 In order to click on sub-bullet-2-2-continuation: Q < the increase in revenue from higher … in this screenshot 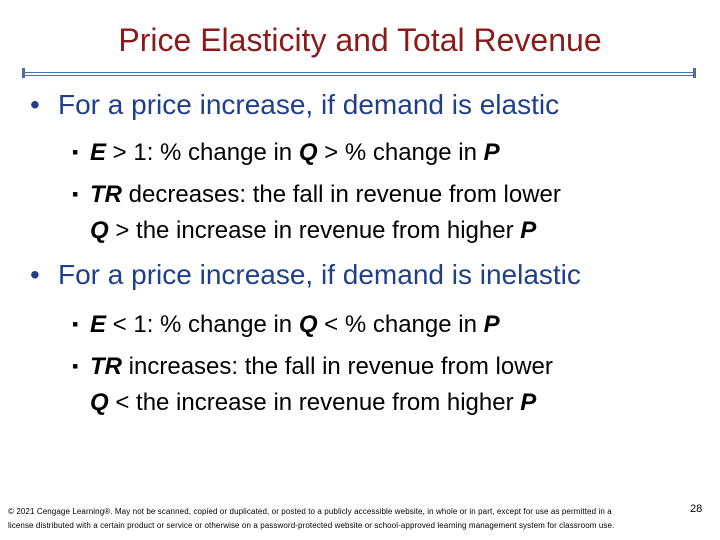, I will do `click(313, 402)`.